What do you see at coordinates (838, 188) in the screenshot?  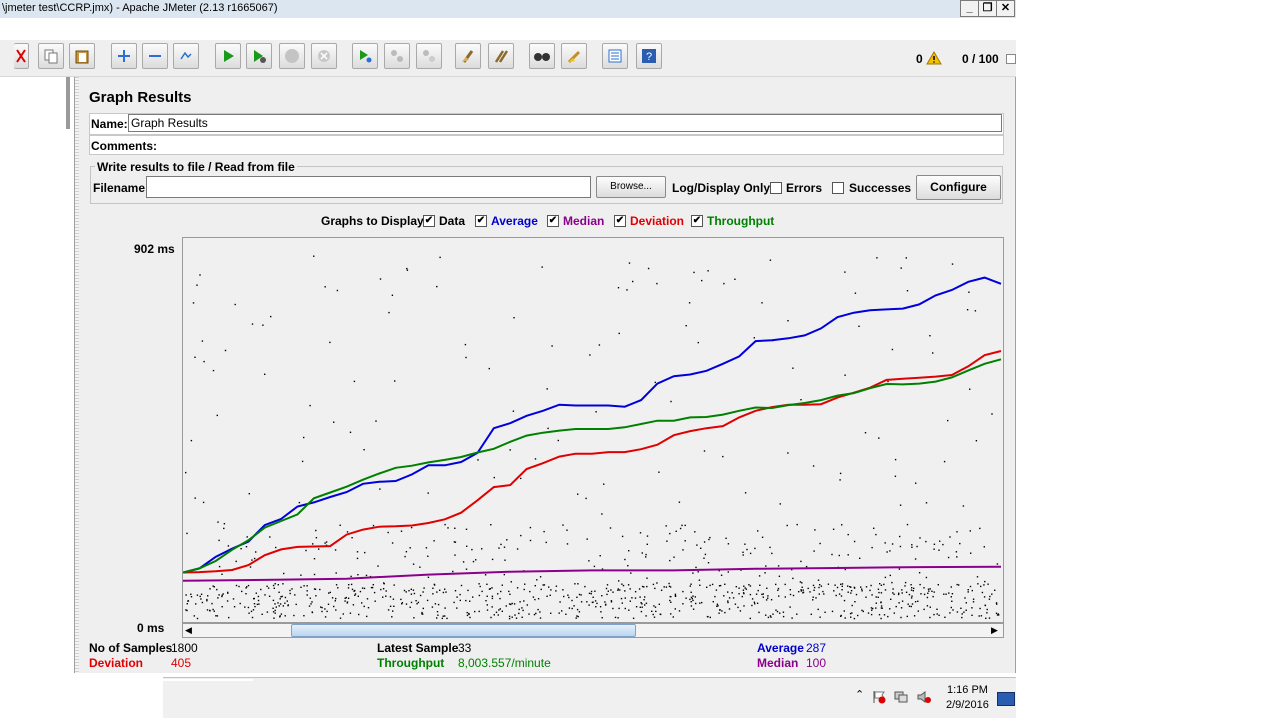 I see `successes-checkbox` at bounding box center [838, 188].